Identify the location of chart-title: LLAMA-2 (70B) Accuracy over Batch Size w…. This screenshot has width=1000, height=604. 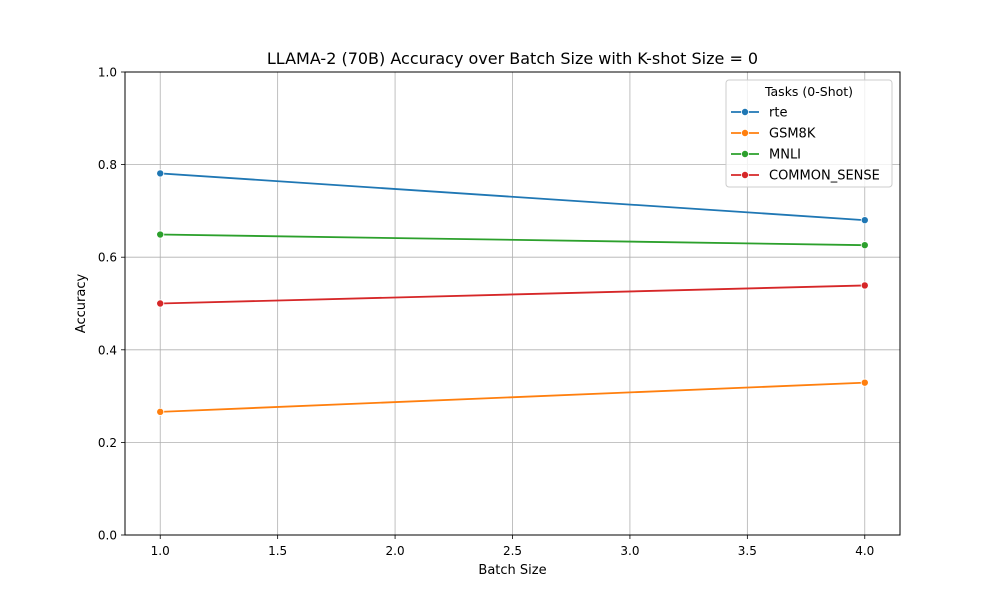
(512, 58).